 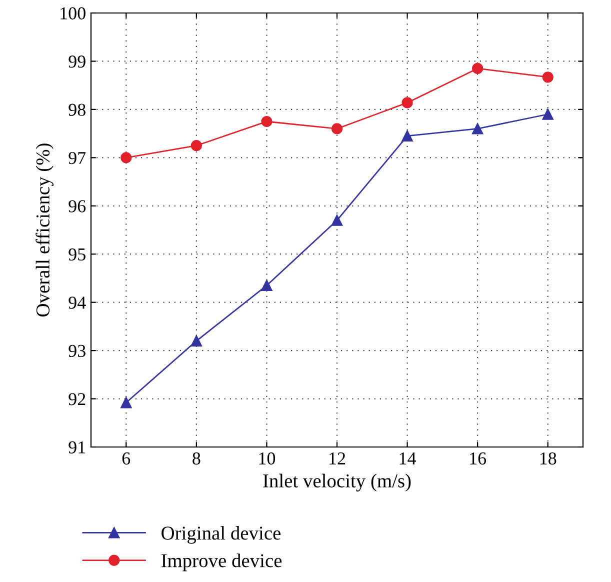 I want to click on y-axis-title: Overall efficiency (%), so click(x=45, y=230).